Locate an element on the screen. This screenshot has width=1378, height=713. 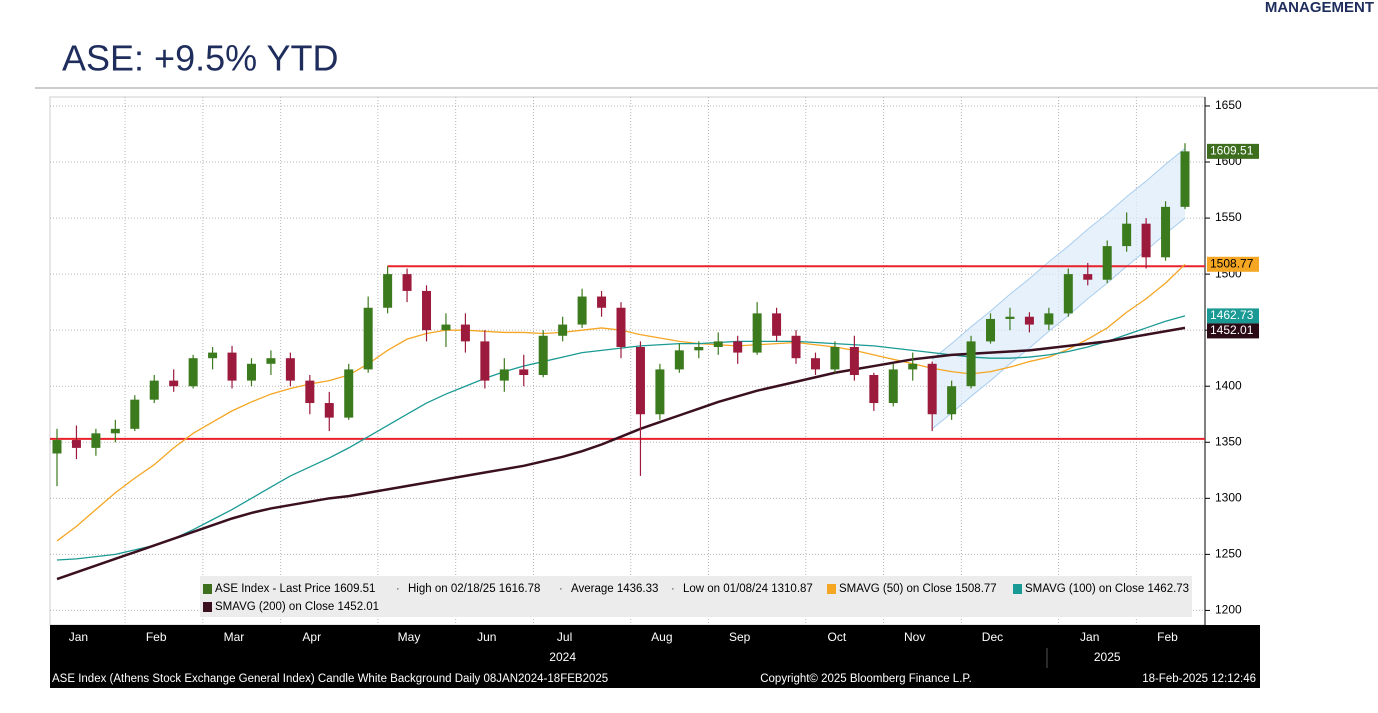
slide-title: ASE: +9.5% YTD is located at coordinates (200, 58).